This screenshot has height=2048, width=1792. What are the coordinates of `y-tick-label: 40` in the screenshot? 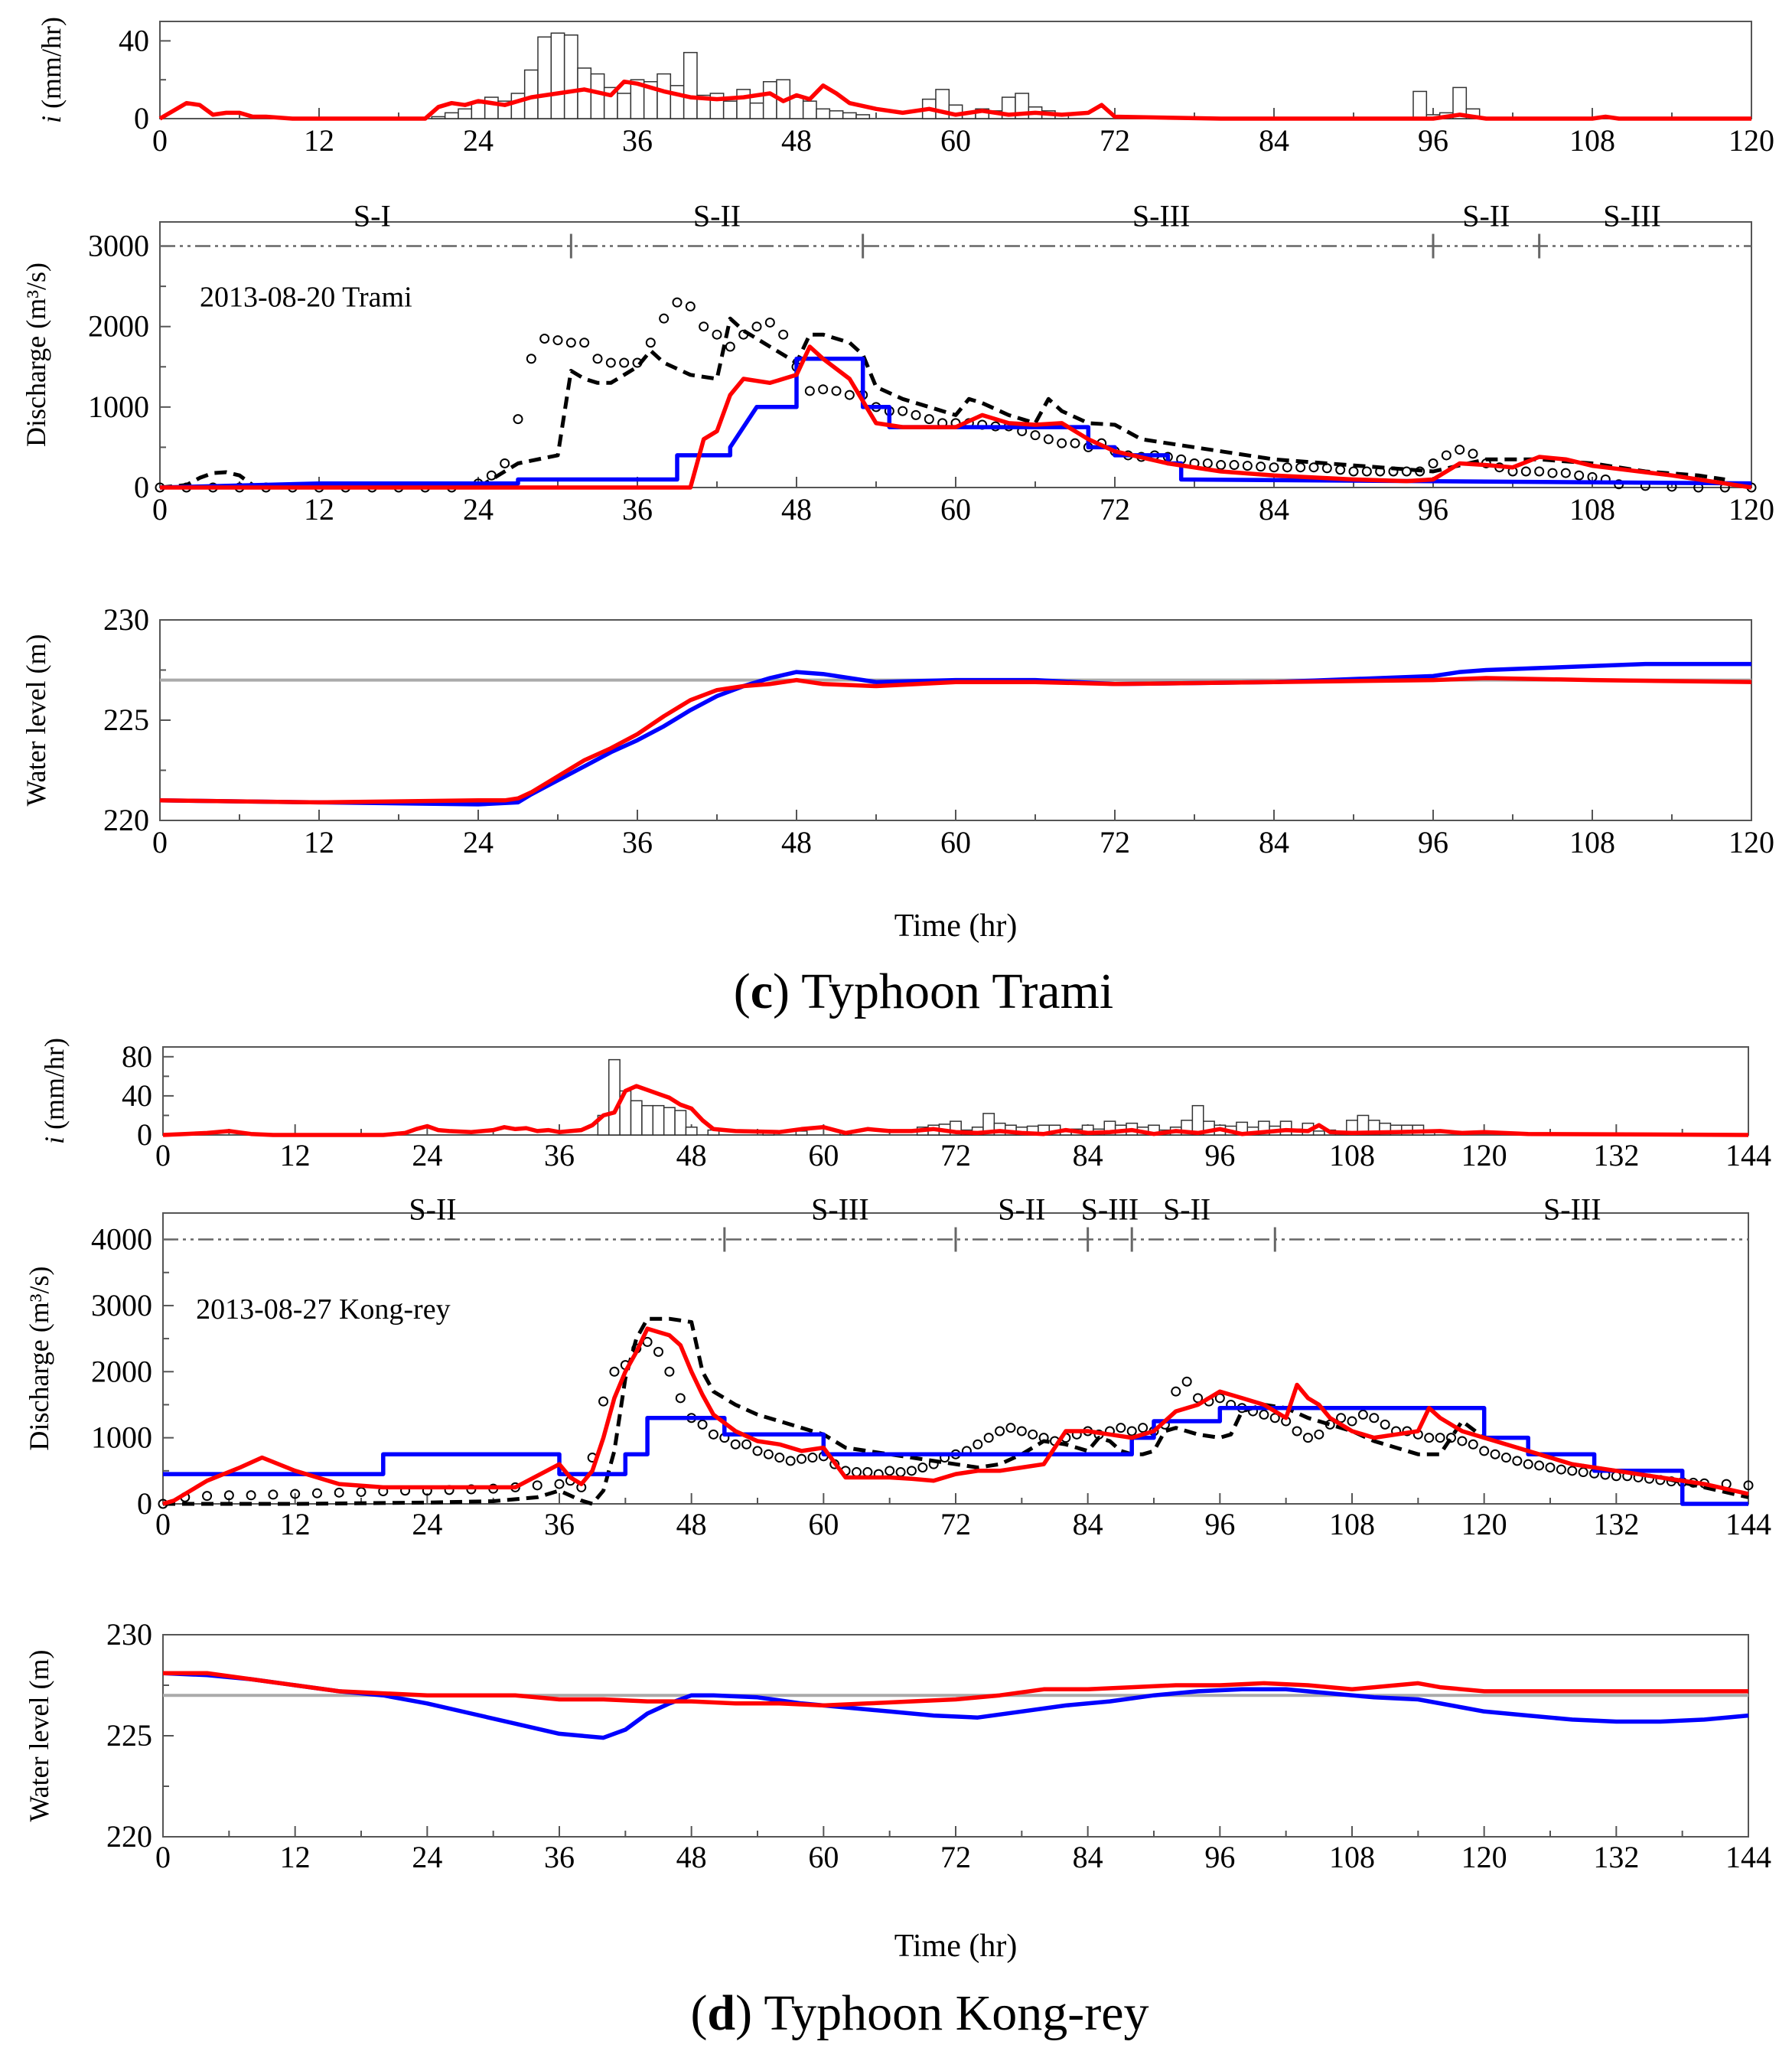 It's located at (134, 40).